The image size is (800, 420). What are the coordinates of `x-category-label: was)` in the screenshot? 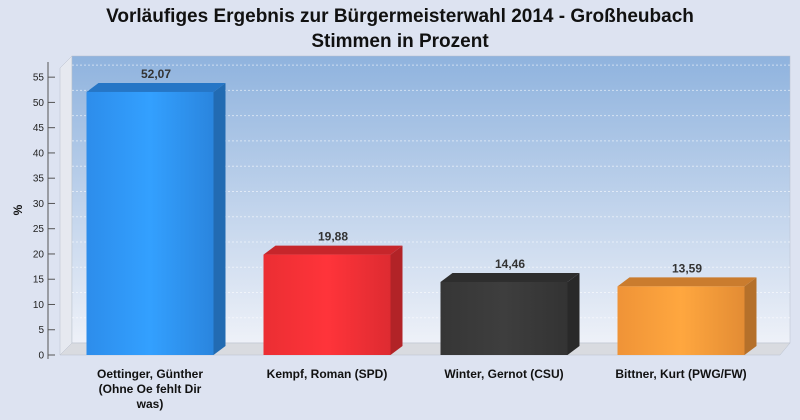 It's located at (150, 404).